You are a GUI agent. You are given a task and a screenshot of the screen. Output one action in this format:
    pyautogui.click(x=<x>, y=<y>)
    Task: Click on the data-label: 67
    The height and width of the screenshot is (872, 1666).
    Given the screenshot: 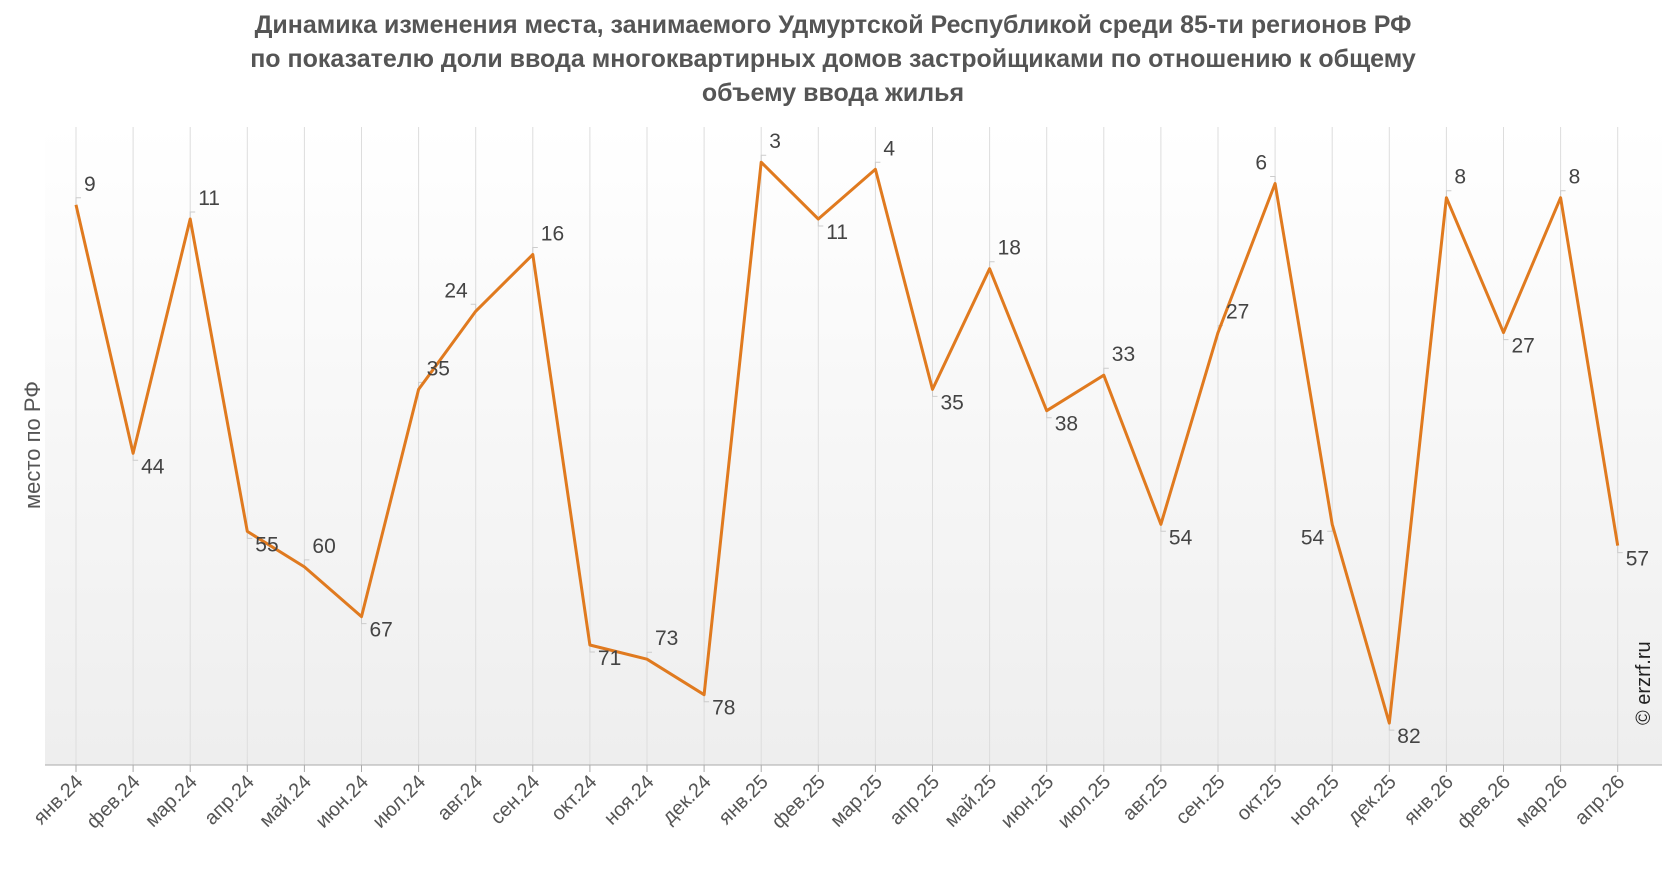 What is the action you would take?
    pyautogui.click(x=381, y=630)
    